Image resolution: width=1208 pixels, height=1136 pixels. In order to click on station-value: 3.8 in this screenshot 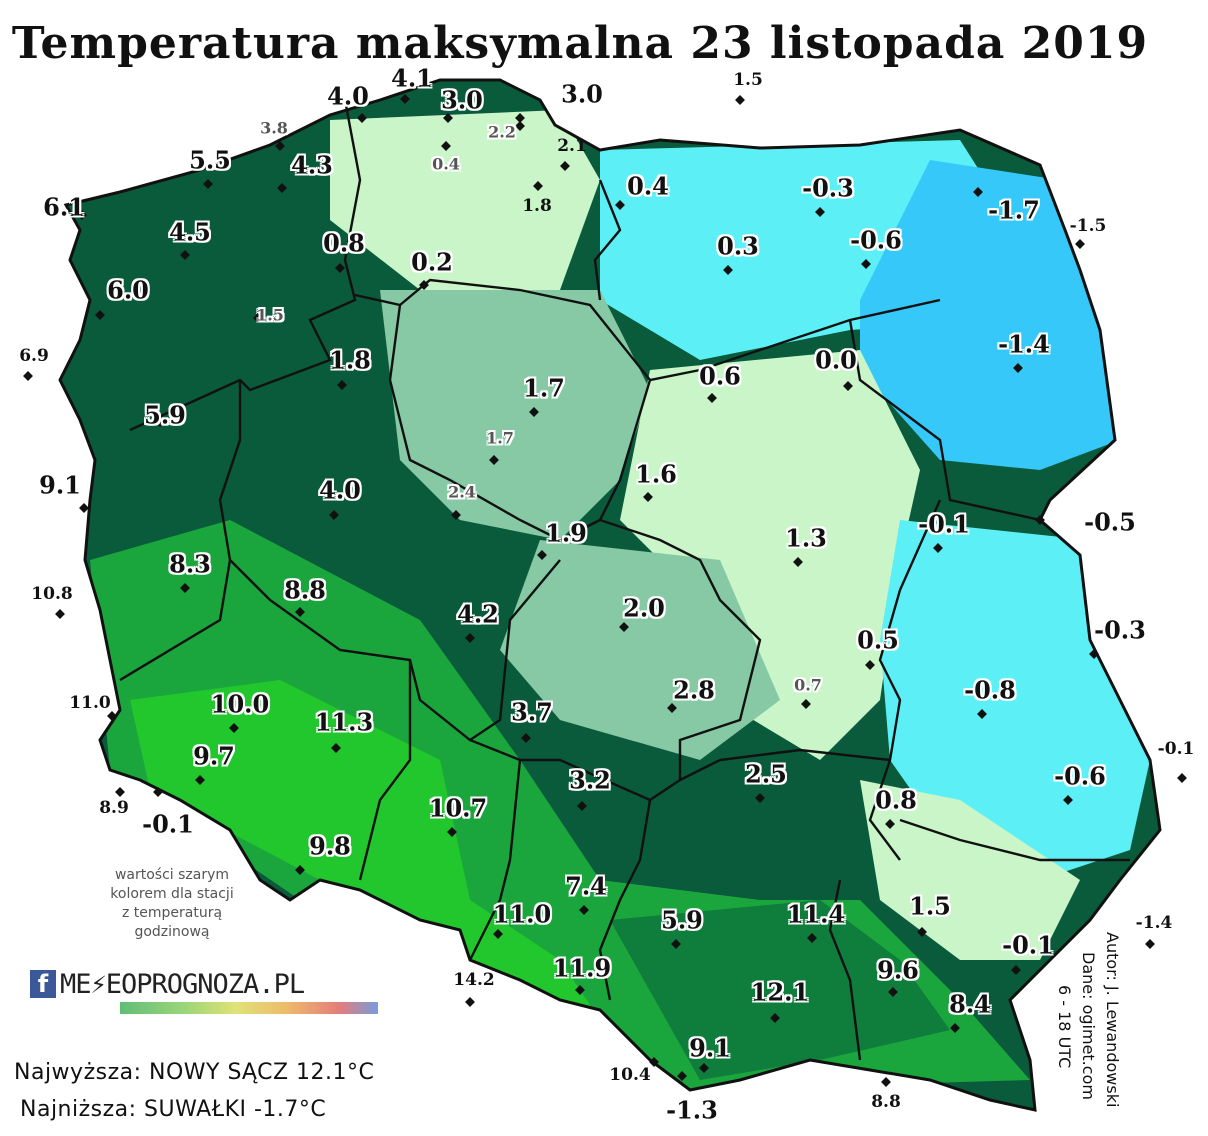, I will do `click(274, 128)`.